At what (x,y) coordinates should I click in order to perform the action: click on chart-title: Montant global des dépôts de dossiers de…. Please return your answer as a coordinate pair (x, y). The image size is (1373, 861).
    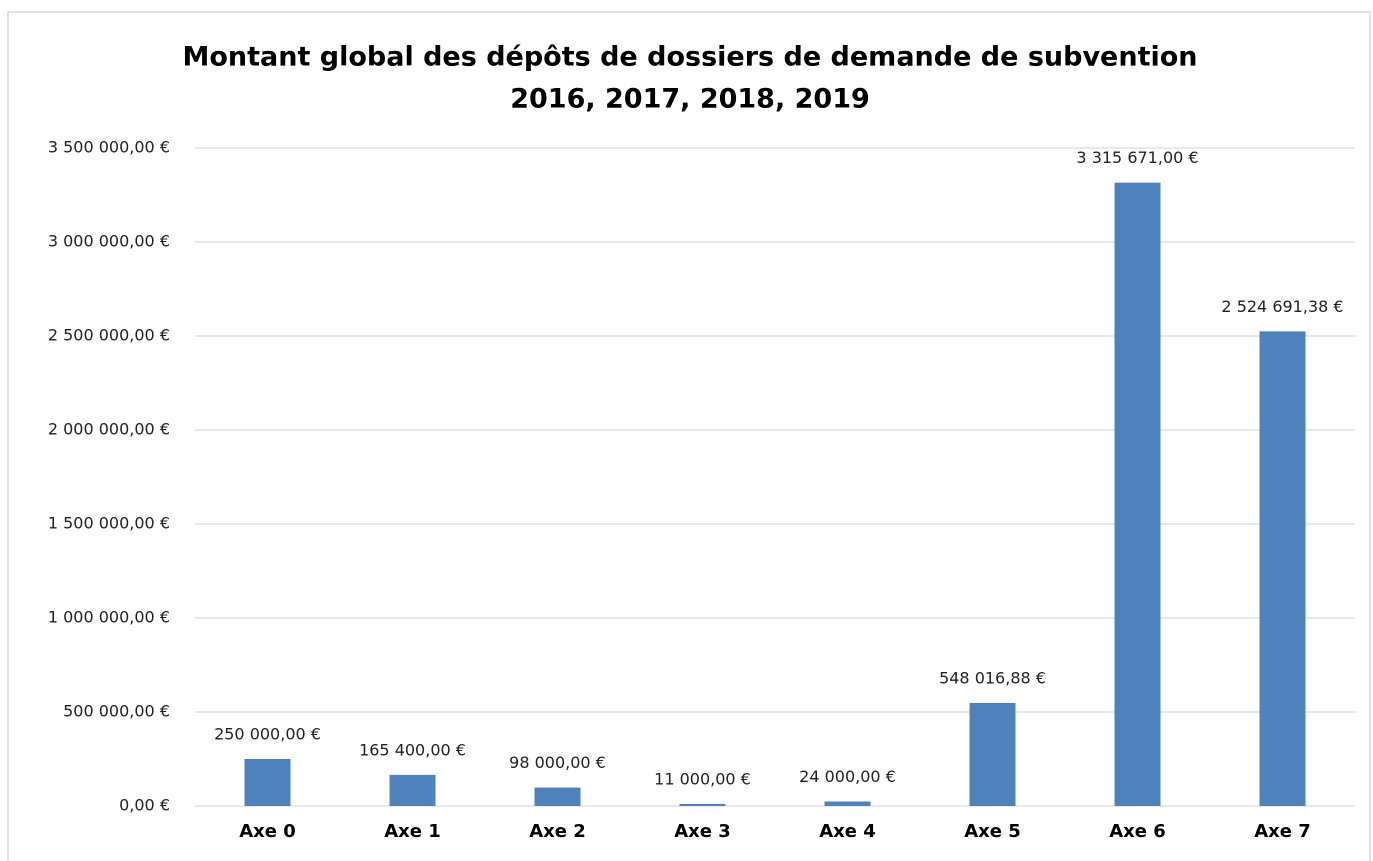
    Looking at the image, I should click on (689, 57).